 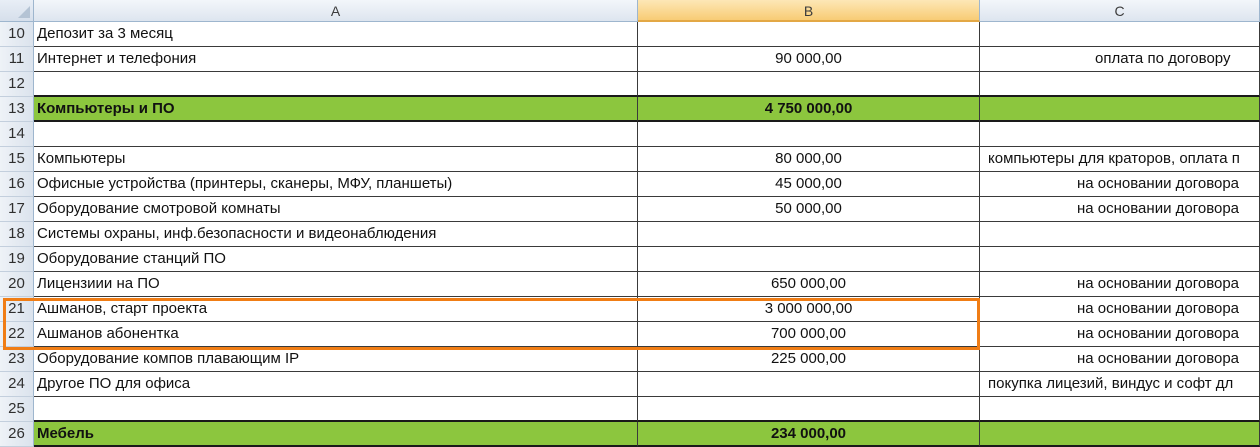 I want to click on row-header: 19, so click(x=17, y=259).